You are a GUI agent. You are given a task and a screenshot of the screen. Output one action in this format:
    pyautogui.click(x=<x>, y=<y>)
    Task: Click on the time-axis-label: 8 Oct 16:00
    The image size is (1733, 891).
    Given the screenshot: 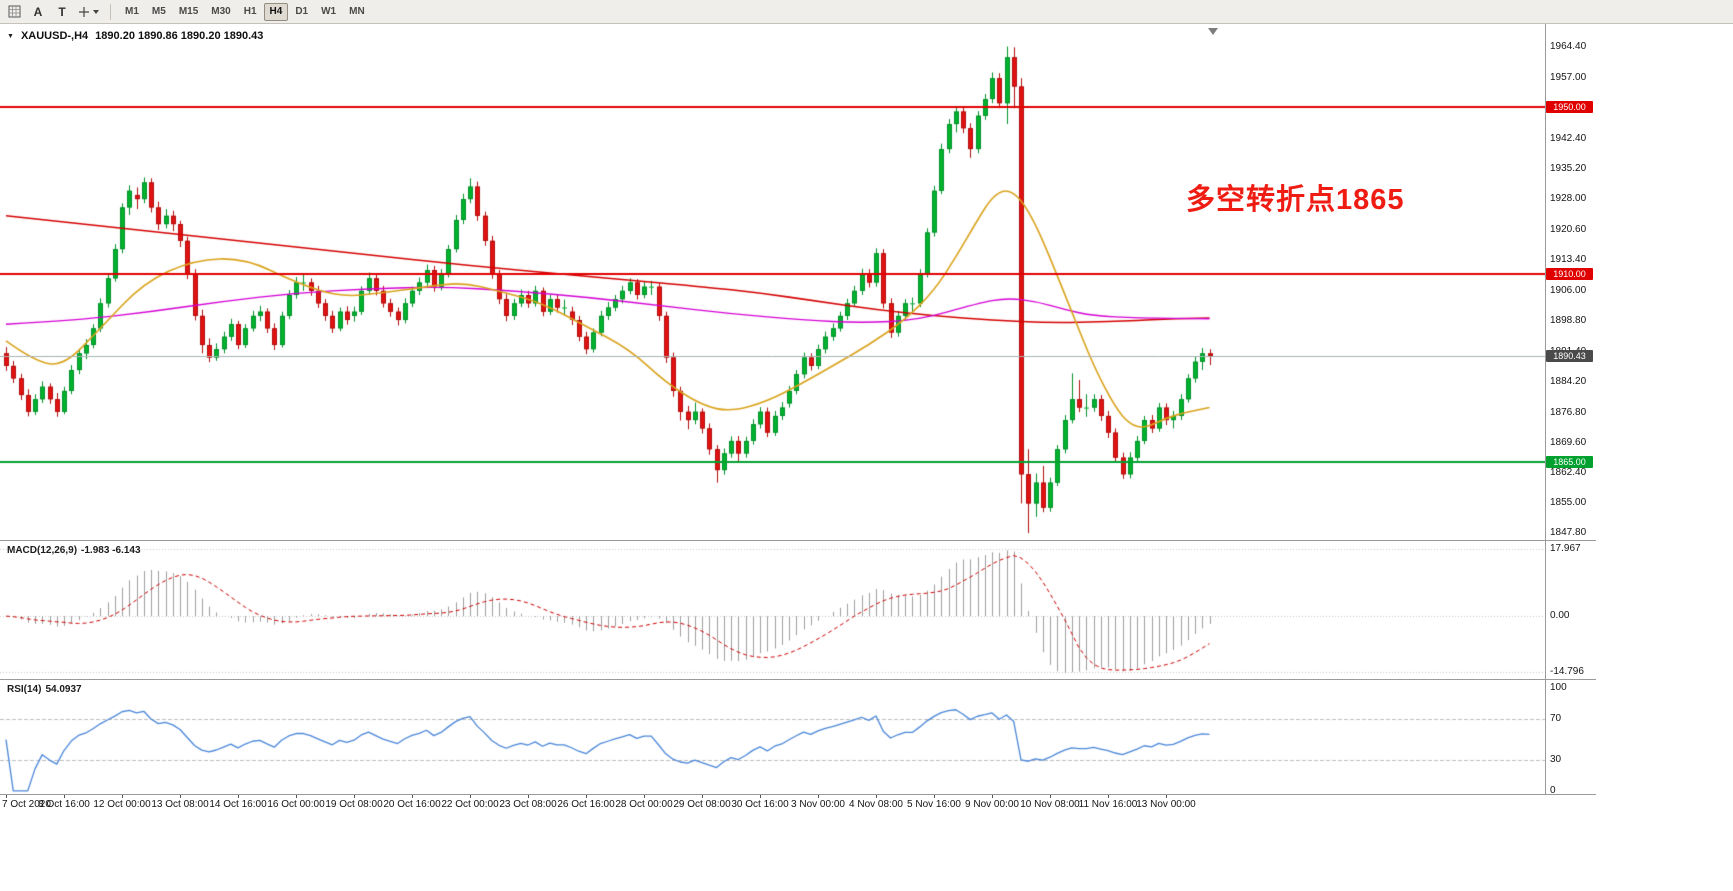 What is the action you would take?
    pyautogui.click(x=64, y=804)
    